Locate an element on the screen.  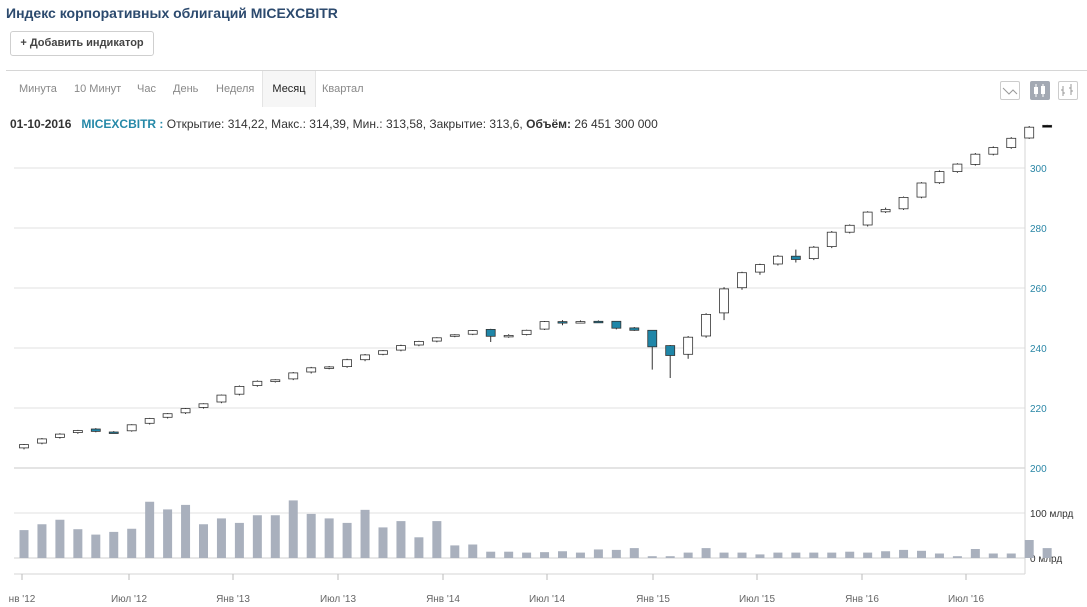
candlestick-button is located at coordinates (1040, 90).